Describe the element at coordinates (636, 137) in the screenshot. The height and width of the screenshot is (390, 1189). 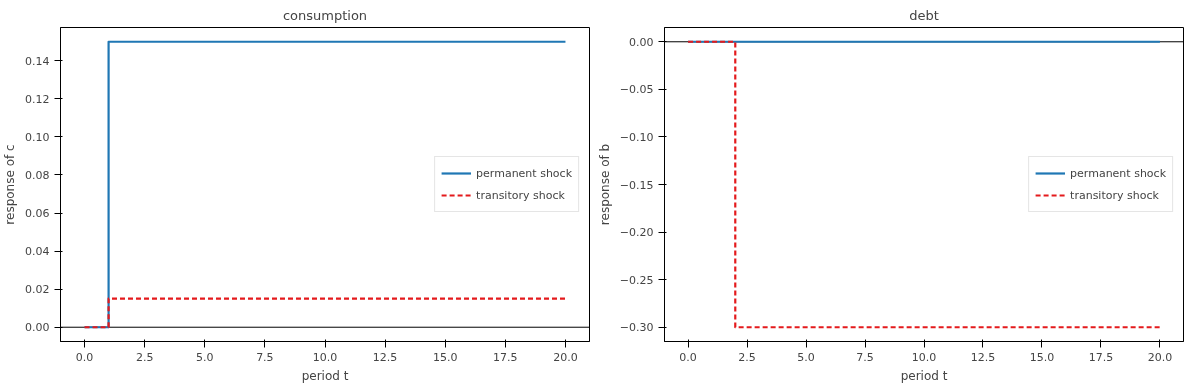
I see `y-tick-label: −0.10` at that location.